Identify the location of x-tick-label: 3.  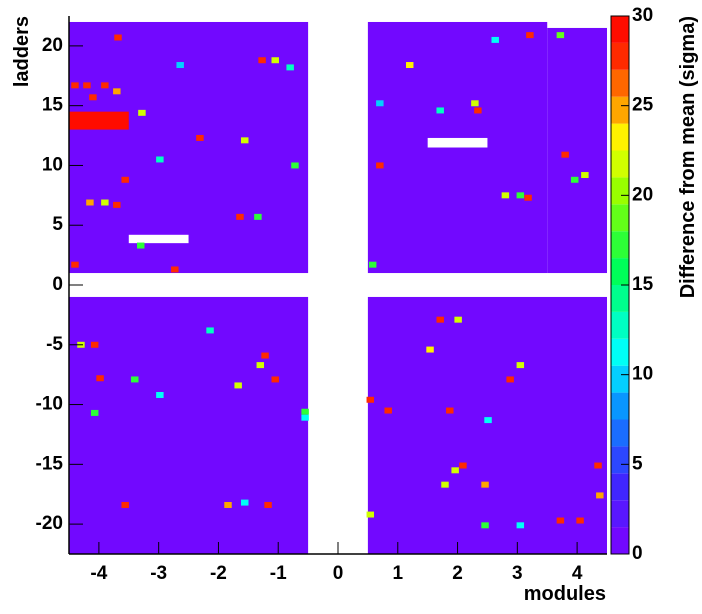
(517, 573).